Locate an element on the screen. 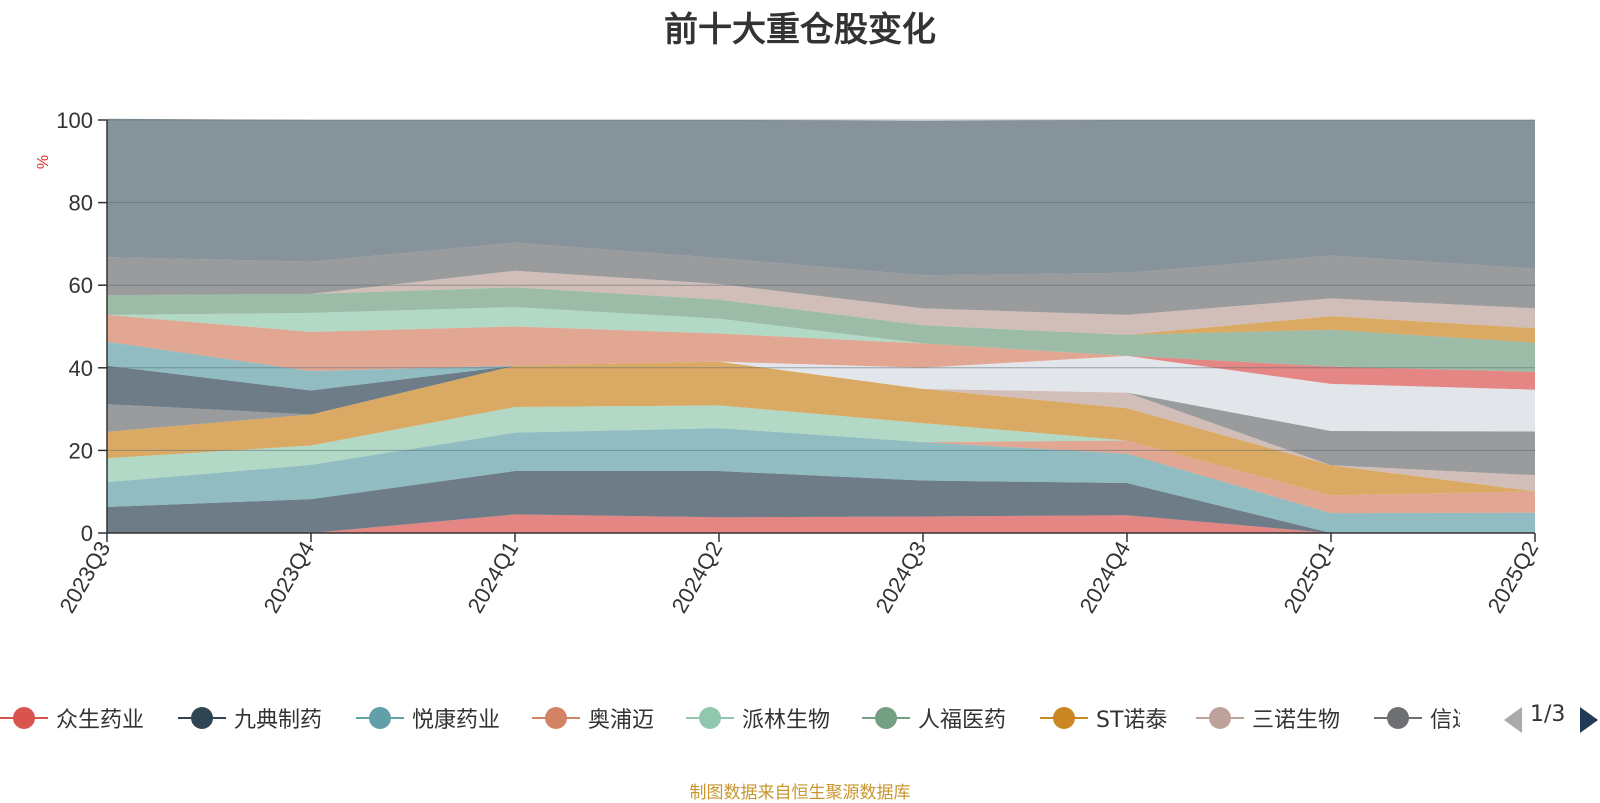  legend-item: 派林生物 is located at coordinates (758, 718).